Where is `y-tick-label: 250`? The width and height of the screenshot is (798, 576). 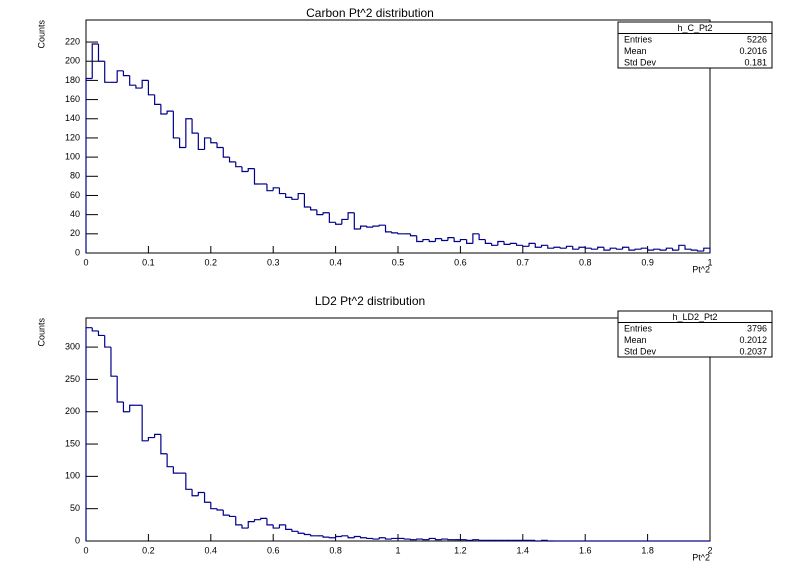 y-tick-label: 250 is located at coordinates (72, 379).